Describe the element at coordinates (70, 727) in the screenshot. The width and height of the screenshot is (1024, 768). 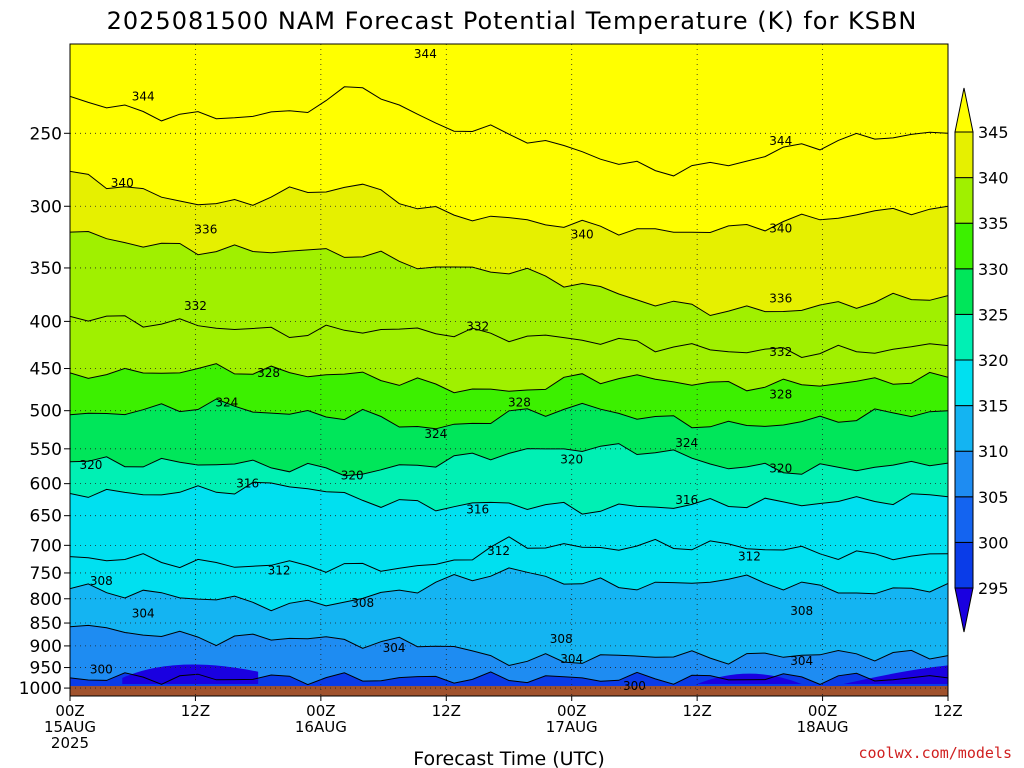
I see `x-tick-label: 15AUG` at that location.